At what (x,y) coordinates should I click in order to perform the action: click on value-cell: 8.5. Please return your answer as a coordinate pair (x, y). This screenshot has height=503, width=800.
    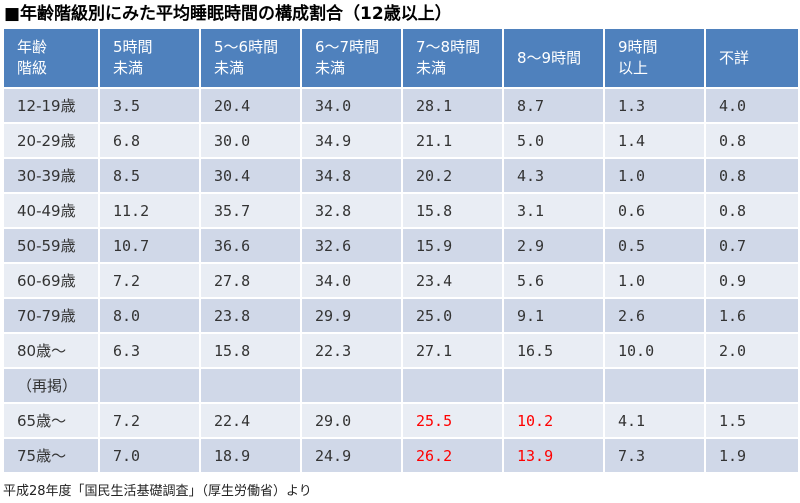
    Looking at the image, I should click on (149, 175).